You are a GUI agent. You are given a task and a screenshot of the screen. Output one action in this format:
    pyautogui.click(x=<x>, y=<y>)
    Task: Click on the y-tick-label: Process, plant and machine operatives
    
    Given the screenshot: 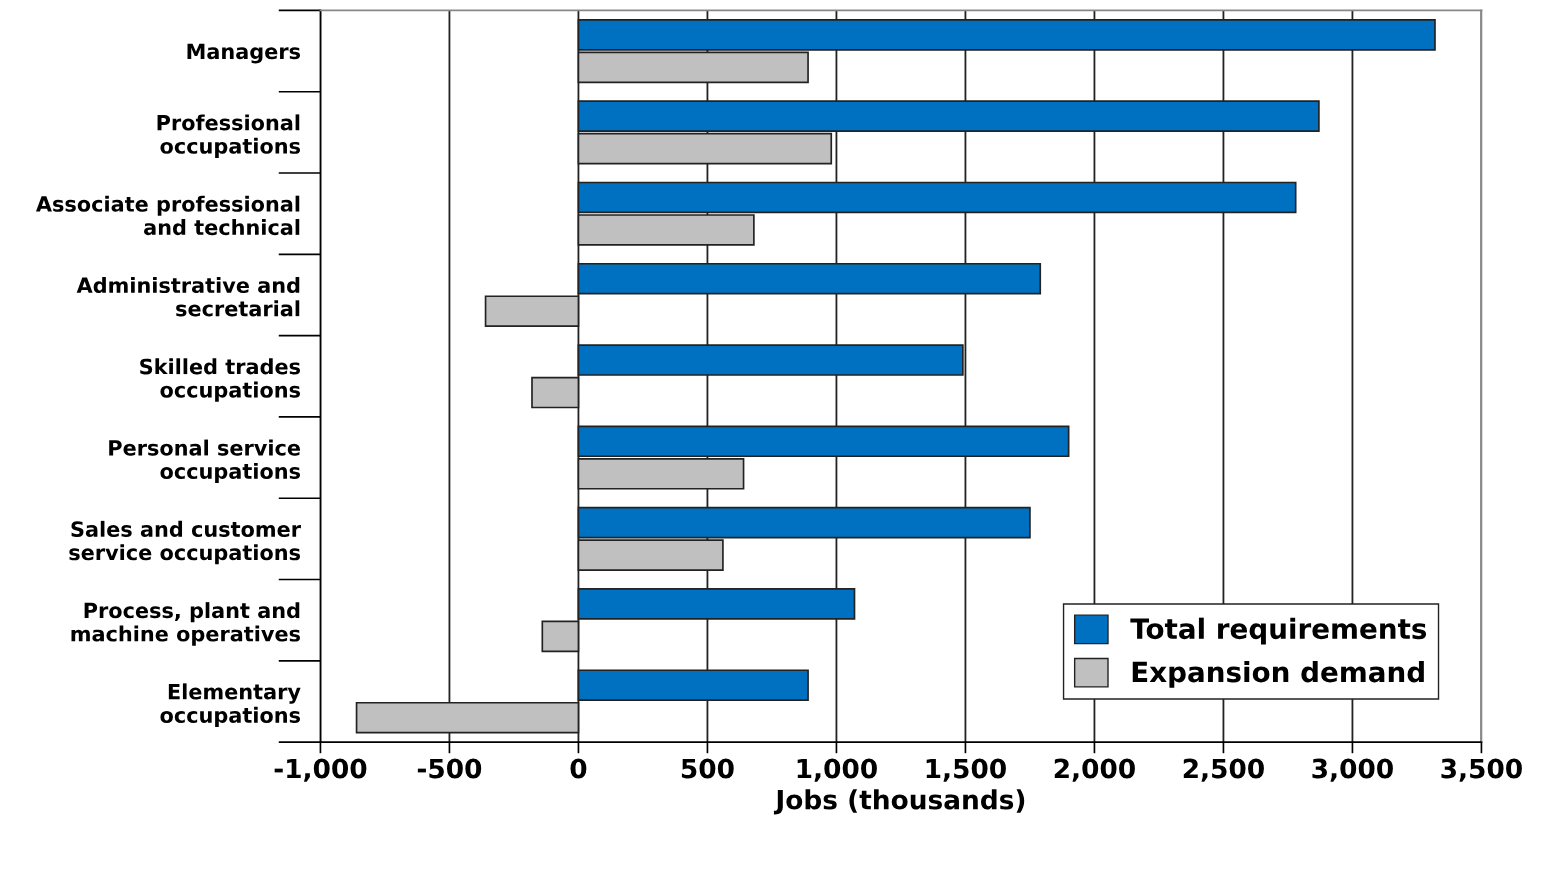 What is the action you would take?
    pyautogui.click(x=185, y=624)
    